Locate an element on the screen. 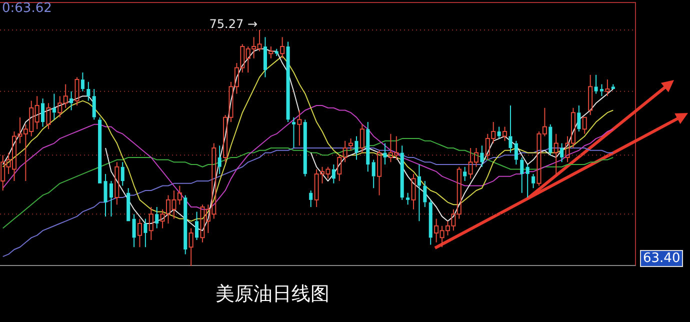  text: 美原油日线图 is located at coordinates (272, 294).